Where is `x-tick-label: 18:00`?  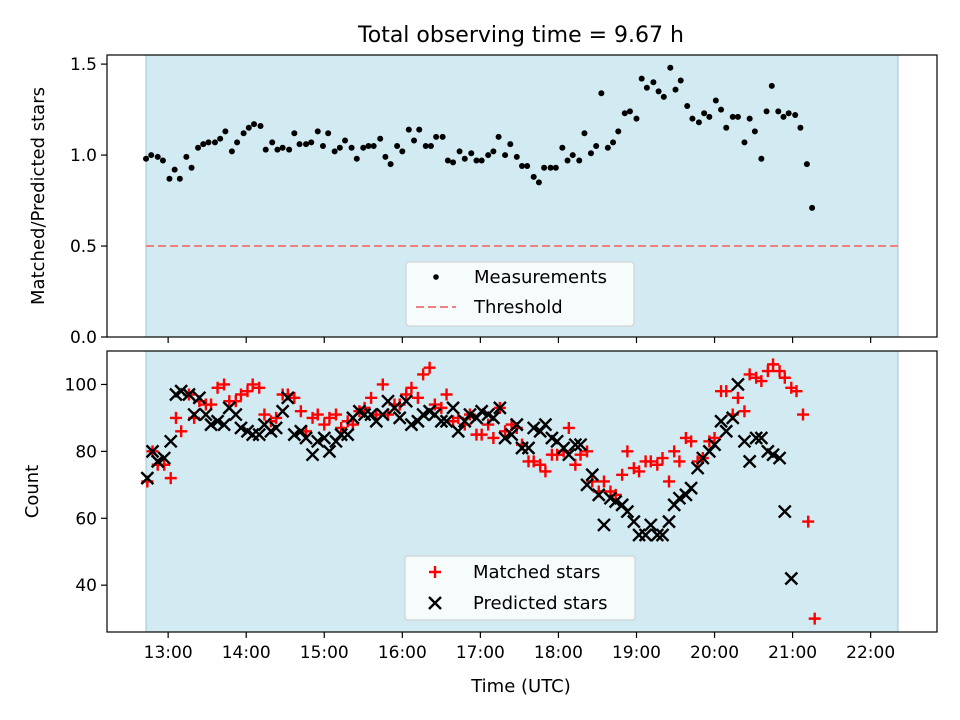 x-tick-label: 18:00 is located at coordinates (558, 653).